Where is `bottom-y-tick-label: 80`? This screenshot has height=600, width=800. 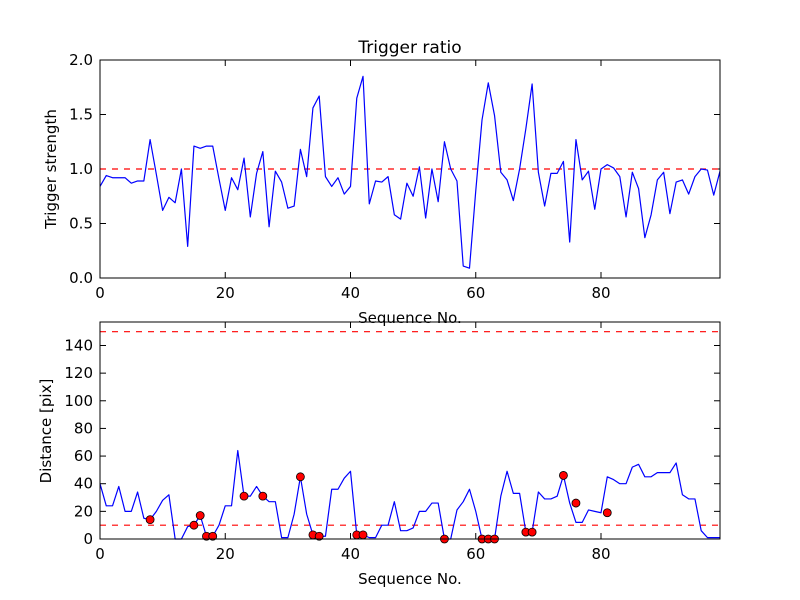 bottom-y-tick-label: 80 is located at coordinates (83, 428).